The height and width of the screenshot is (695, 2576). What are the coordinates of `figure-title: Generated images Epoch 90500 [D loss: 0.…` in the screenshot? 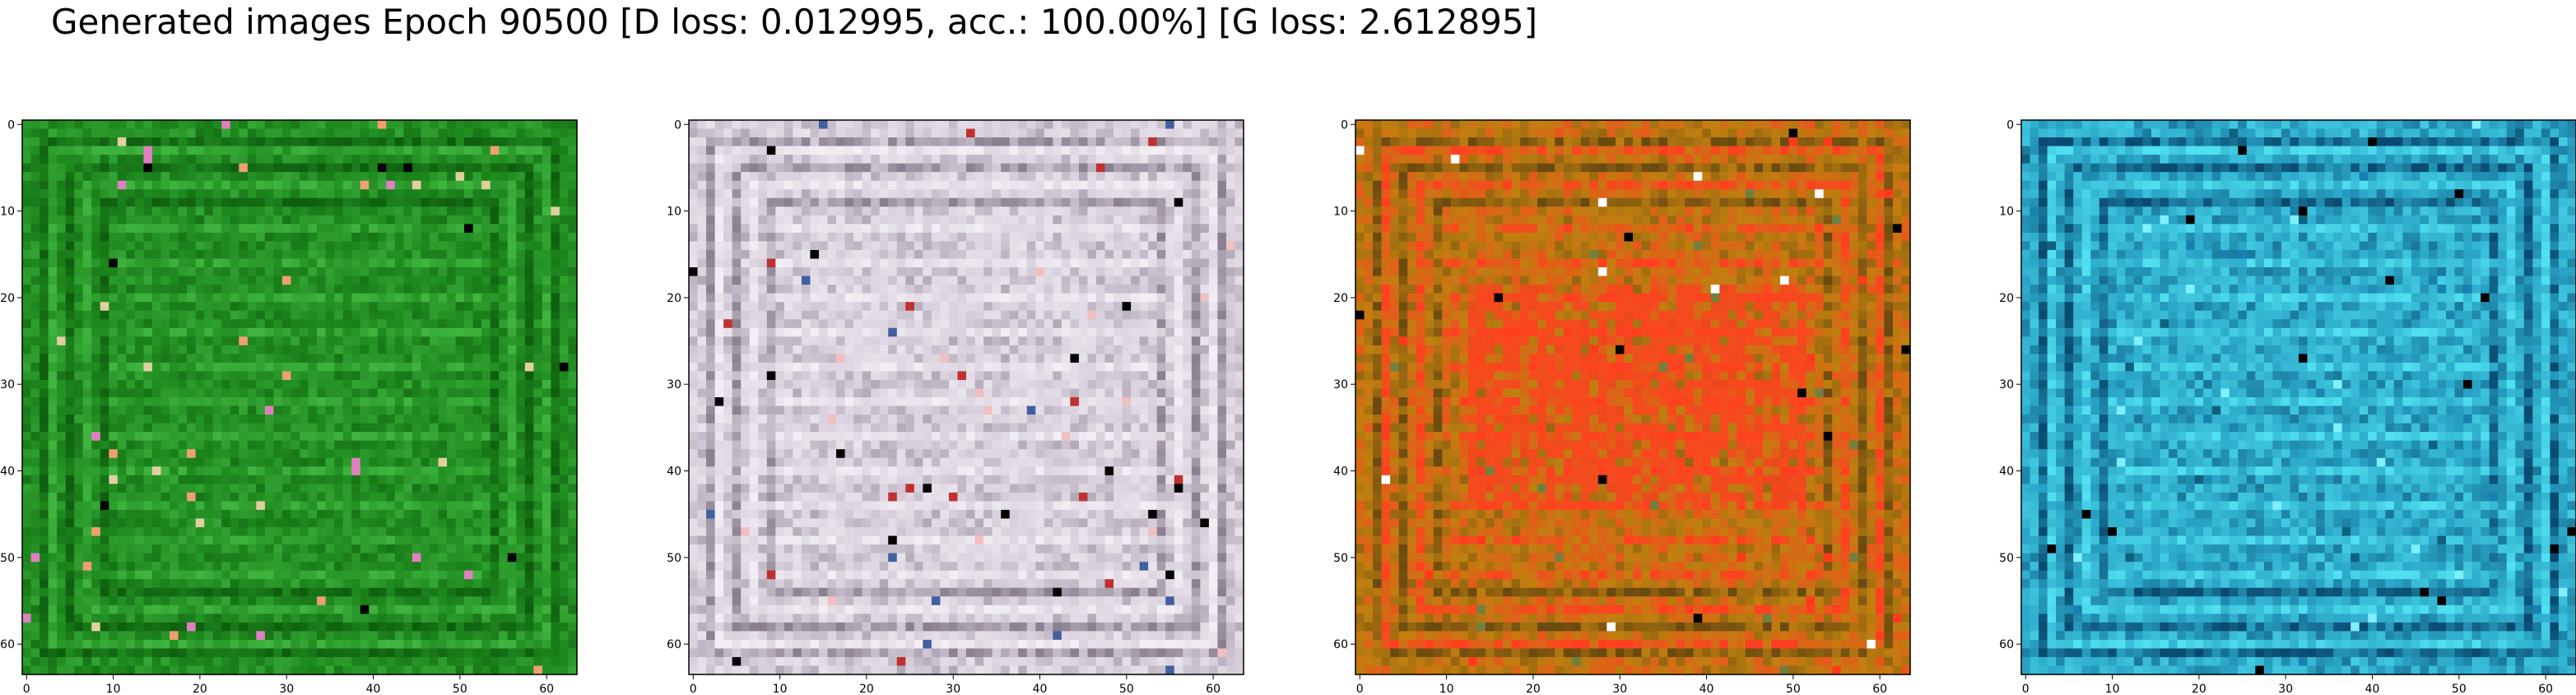 It's located at (794, 22).